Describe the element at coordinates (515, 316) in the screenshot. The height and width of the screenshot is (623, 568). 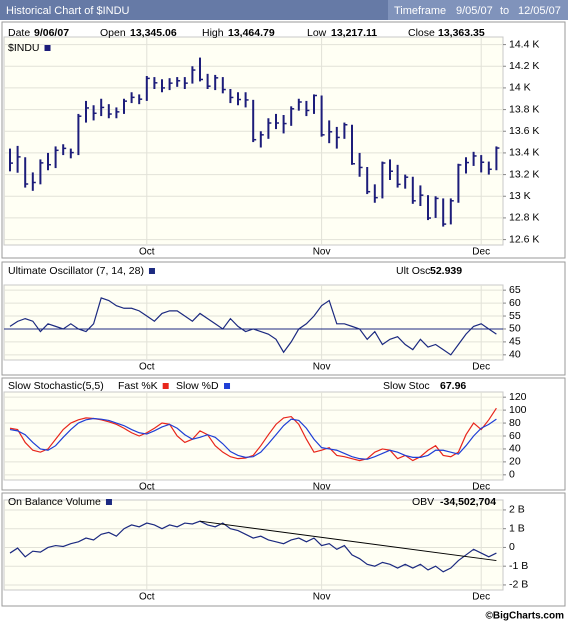
I see `y-tick-label: 55` at that location.